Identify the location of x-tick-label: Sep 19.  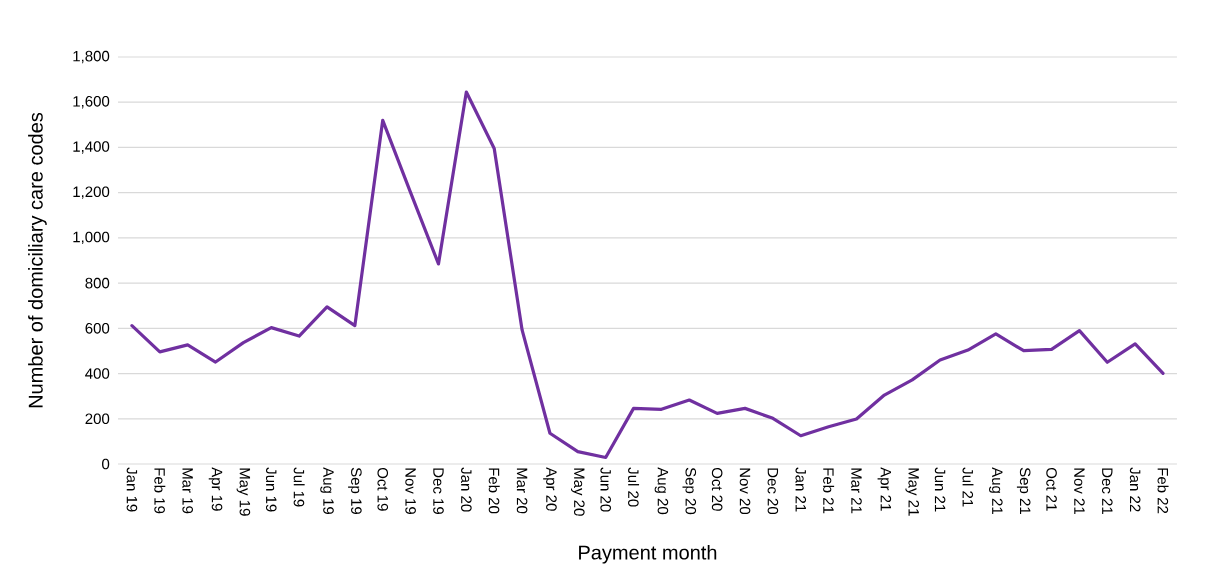
(355, 490).